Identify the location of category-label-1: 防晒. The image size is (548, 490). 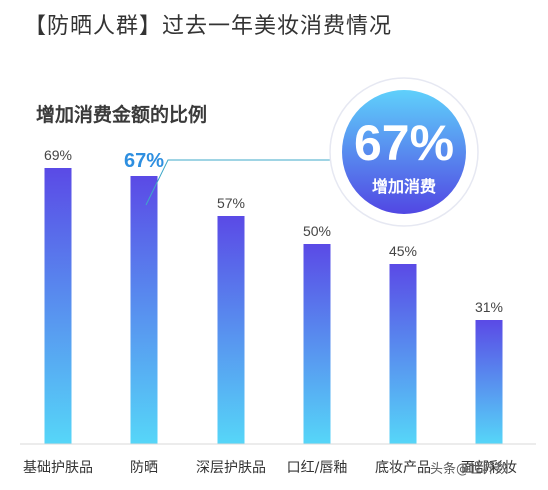
(144, 468).